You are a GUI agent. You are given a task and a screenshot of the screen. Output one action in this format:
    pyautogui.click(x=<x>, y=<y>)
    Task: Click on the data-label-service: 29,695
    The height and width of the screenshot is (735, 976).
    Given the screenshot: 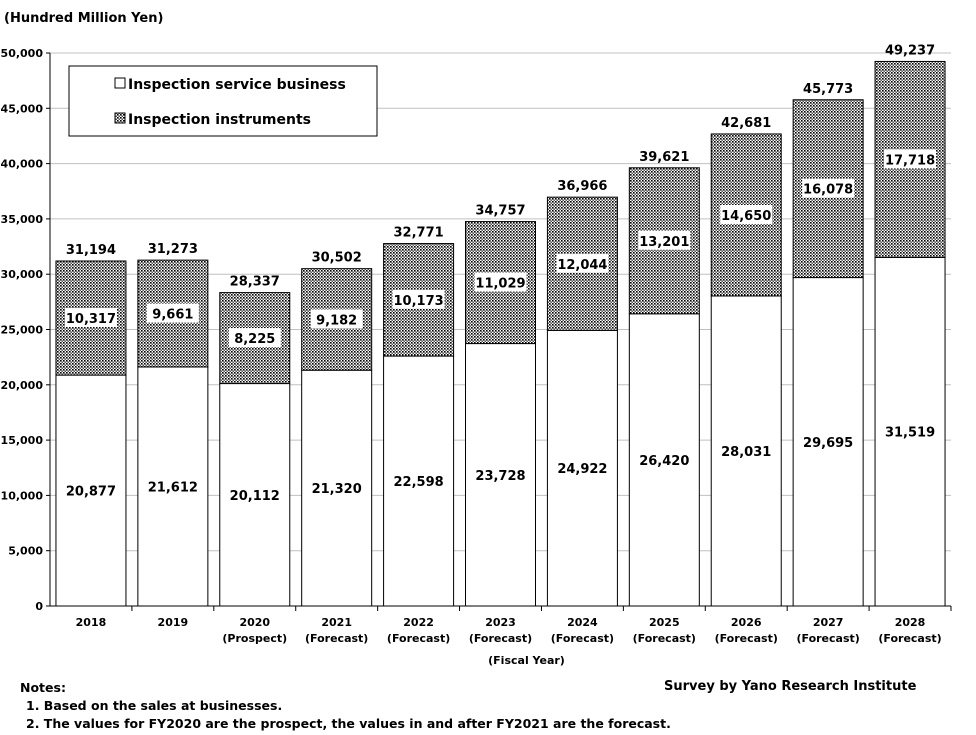 What is the action you would take?
    pyautogui.click(x=828, y=443)
    